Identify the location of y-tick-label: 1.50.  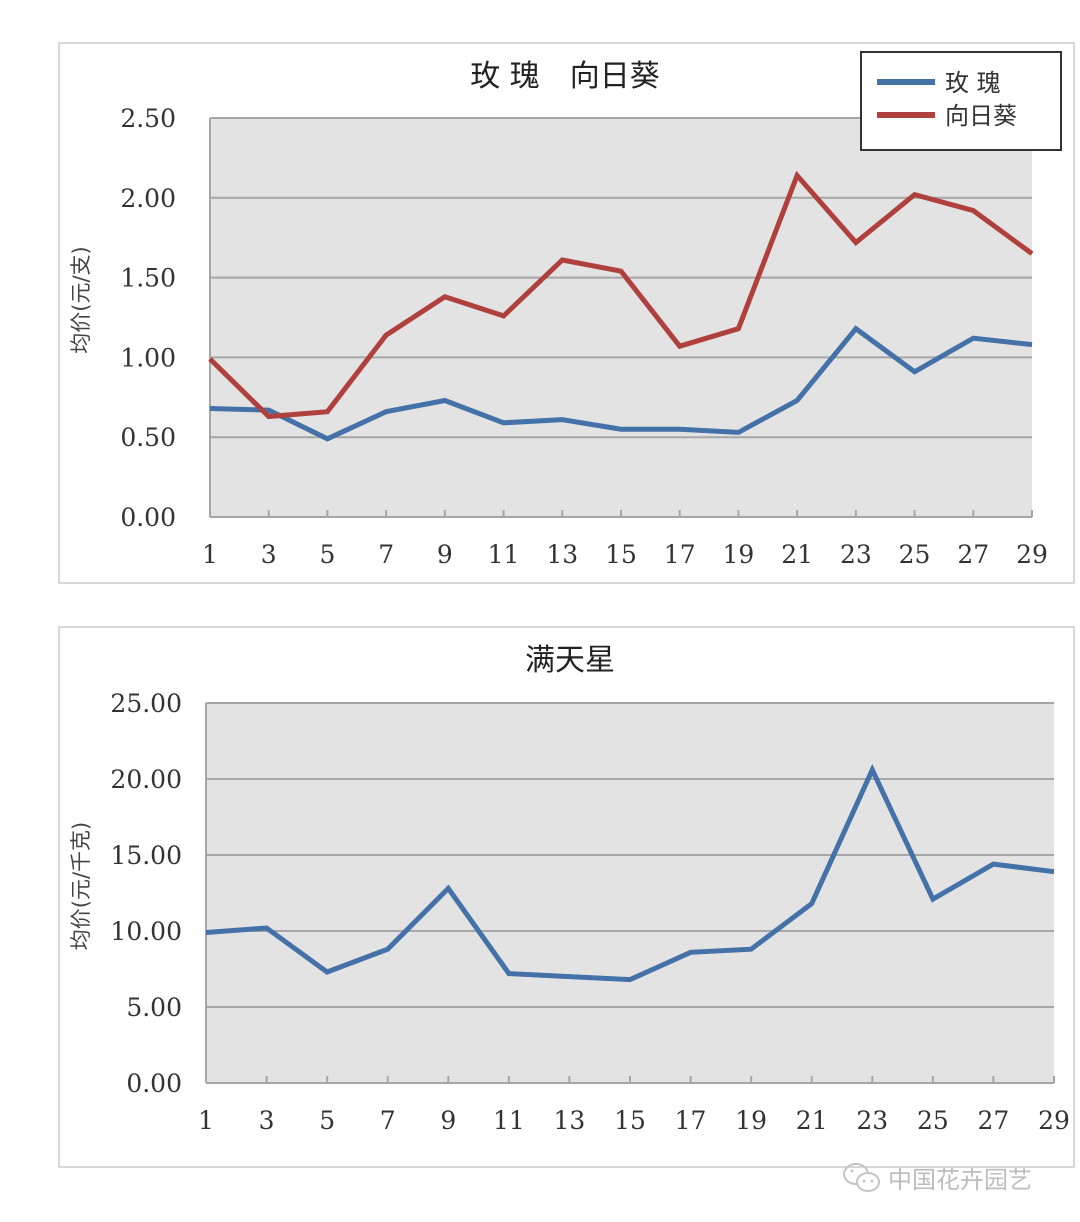
(148, 278).